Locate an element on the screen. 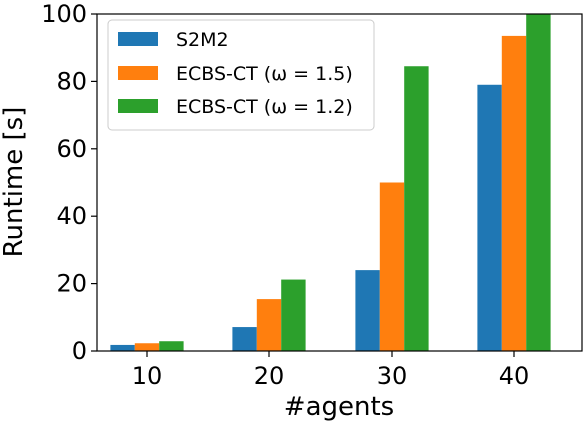  x-tick-label-40: 40 is located at coordinates (514, 376).